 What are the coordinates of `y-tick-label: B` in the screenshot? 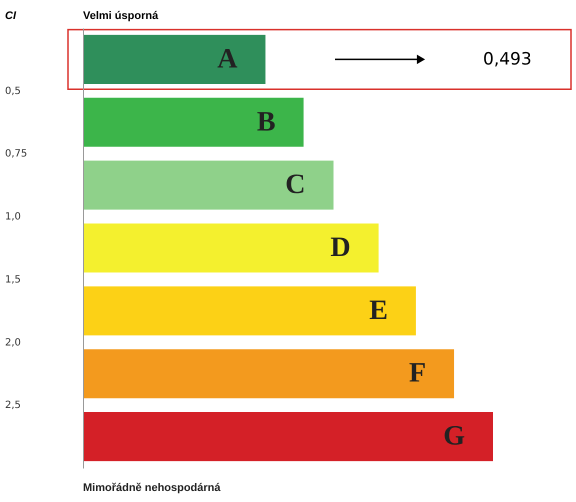 It's located at (266, 122).